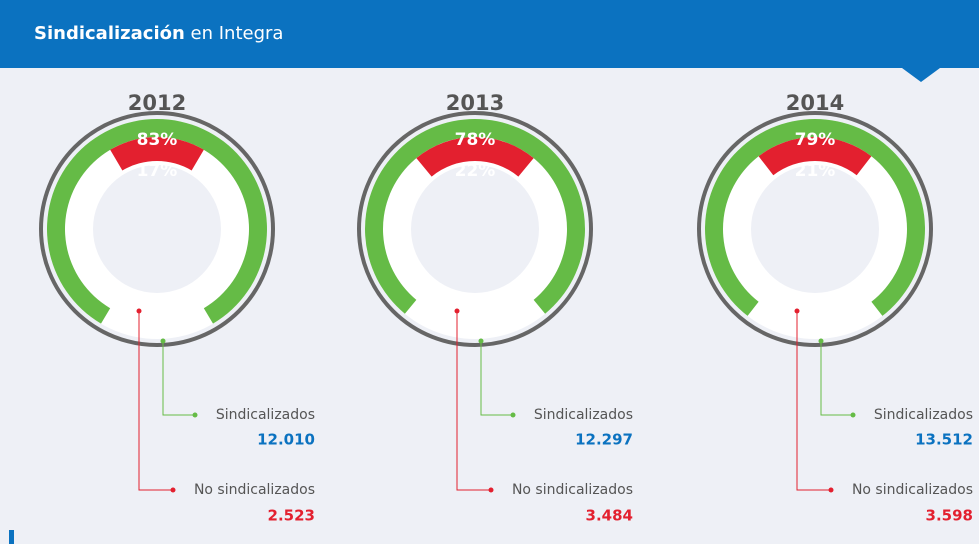 This screenshot has height=544, width=979. Describe the element at coordinates (475, 140) in the screenshot. I see `percent-label: 78%` at that location.